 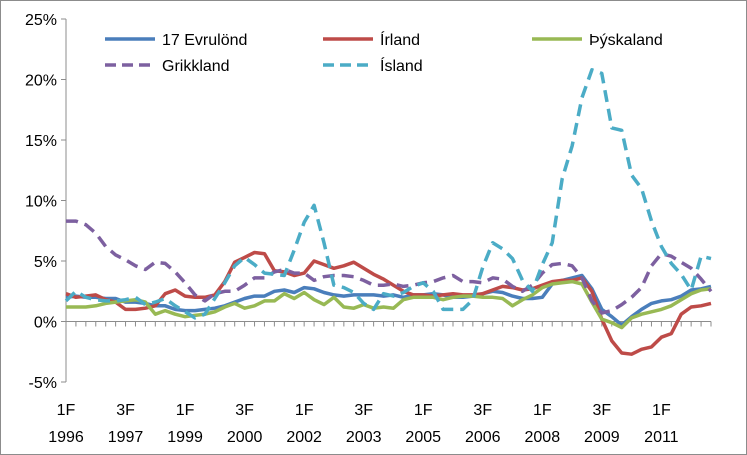 I want to click on y-tick-label: 10%, so click(x=41, y=202).